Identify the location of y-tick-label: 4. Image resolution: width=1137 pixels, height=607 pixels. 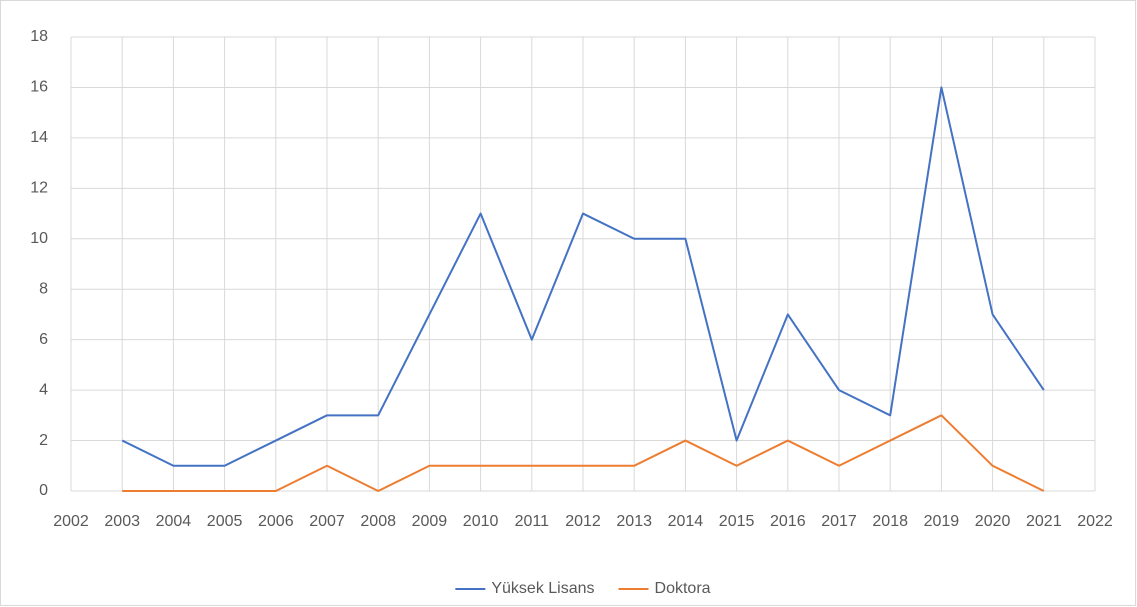
(43, 389).